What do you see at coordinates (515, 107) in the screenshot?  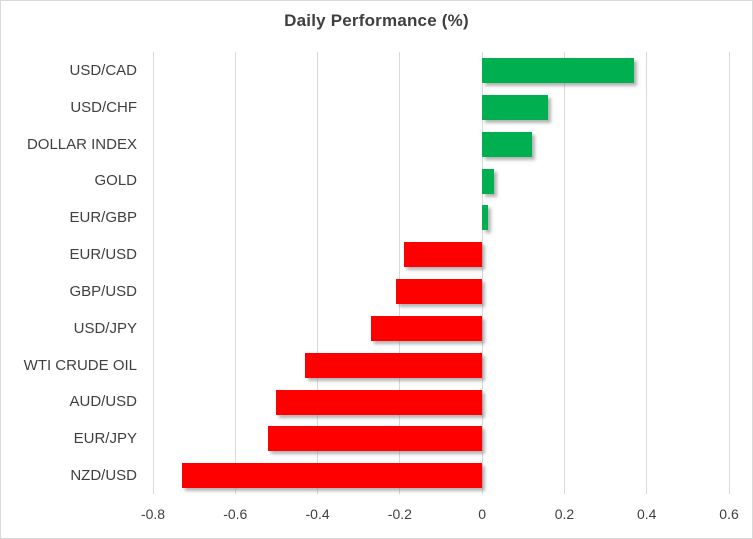 I see `bar-usd-chf` at bounding box center [515, 107].